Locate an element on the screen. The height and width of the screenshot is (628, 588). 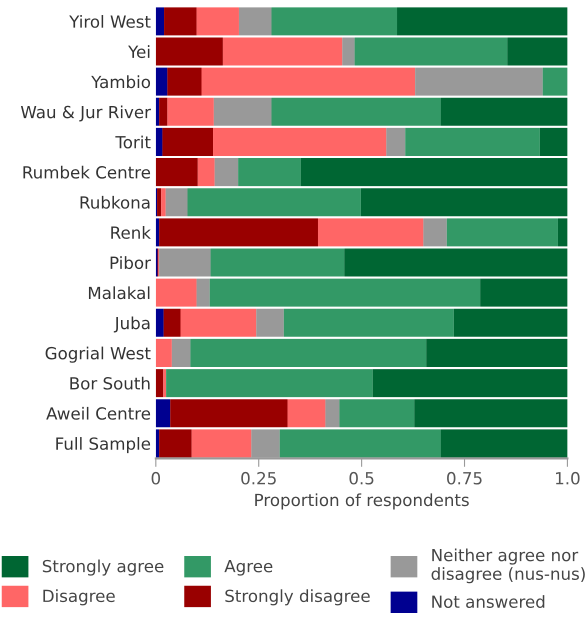
y-tick-label: Rubkona is located at coordinates (115, 202).